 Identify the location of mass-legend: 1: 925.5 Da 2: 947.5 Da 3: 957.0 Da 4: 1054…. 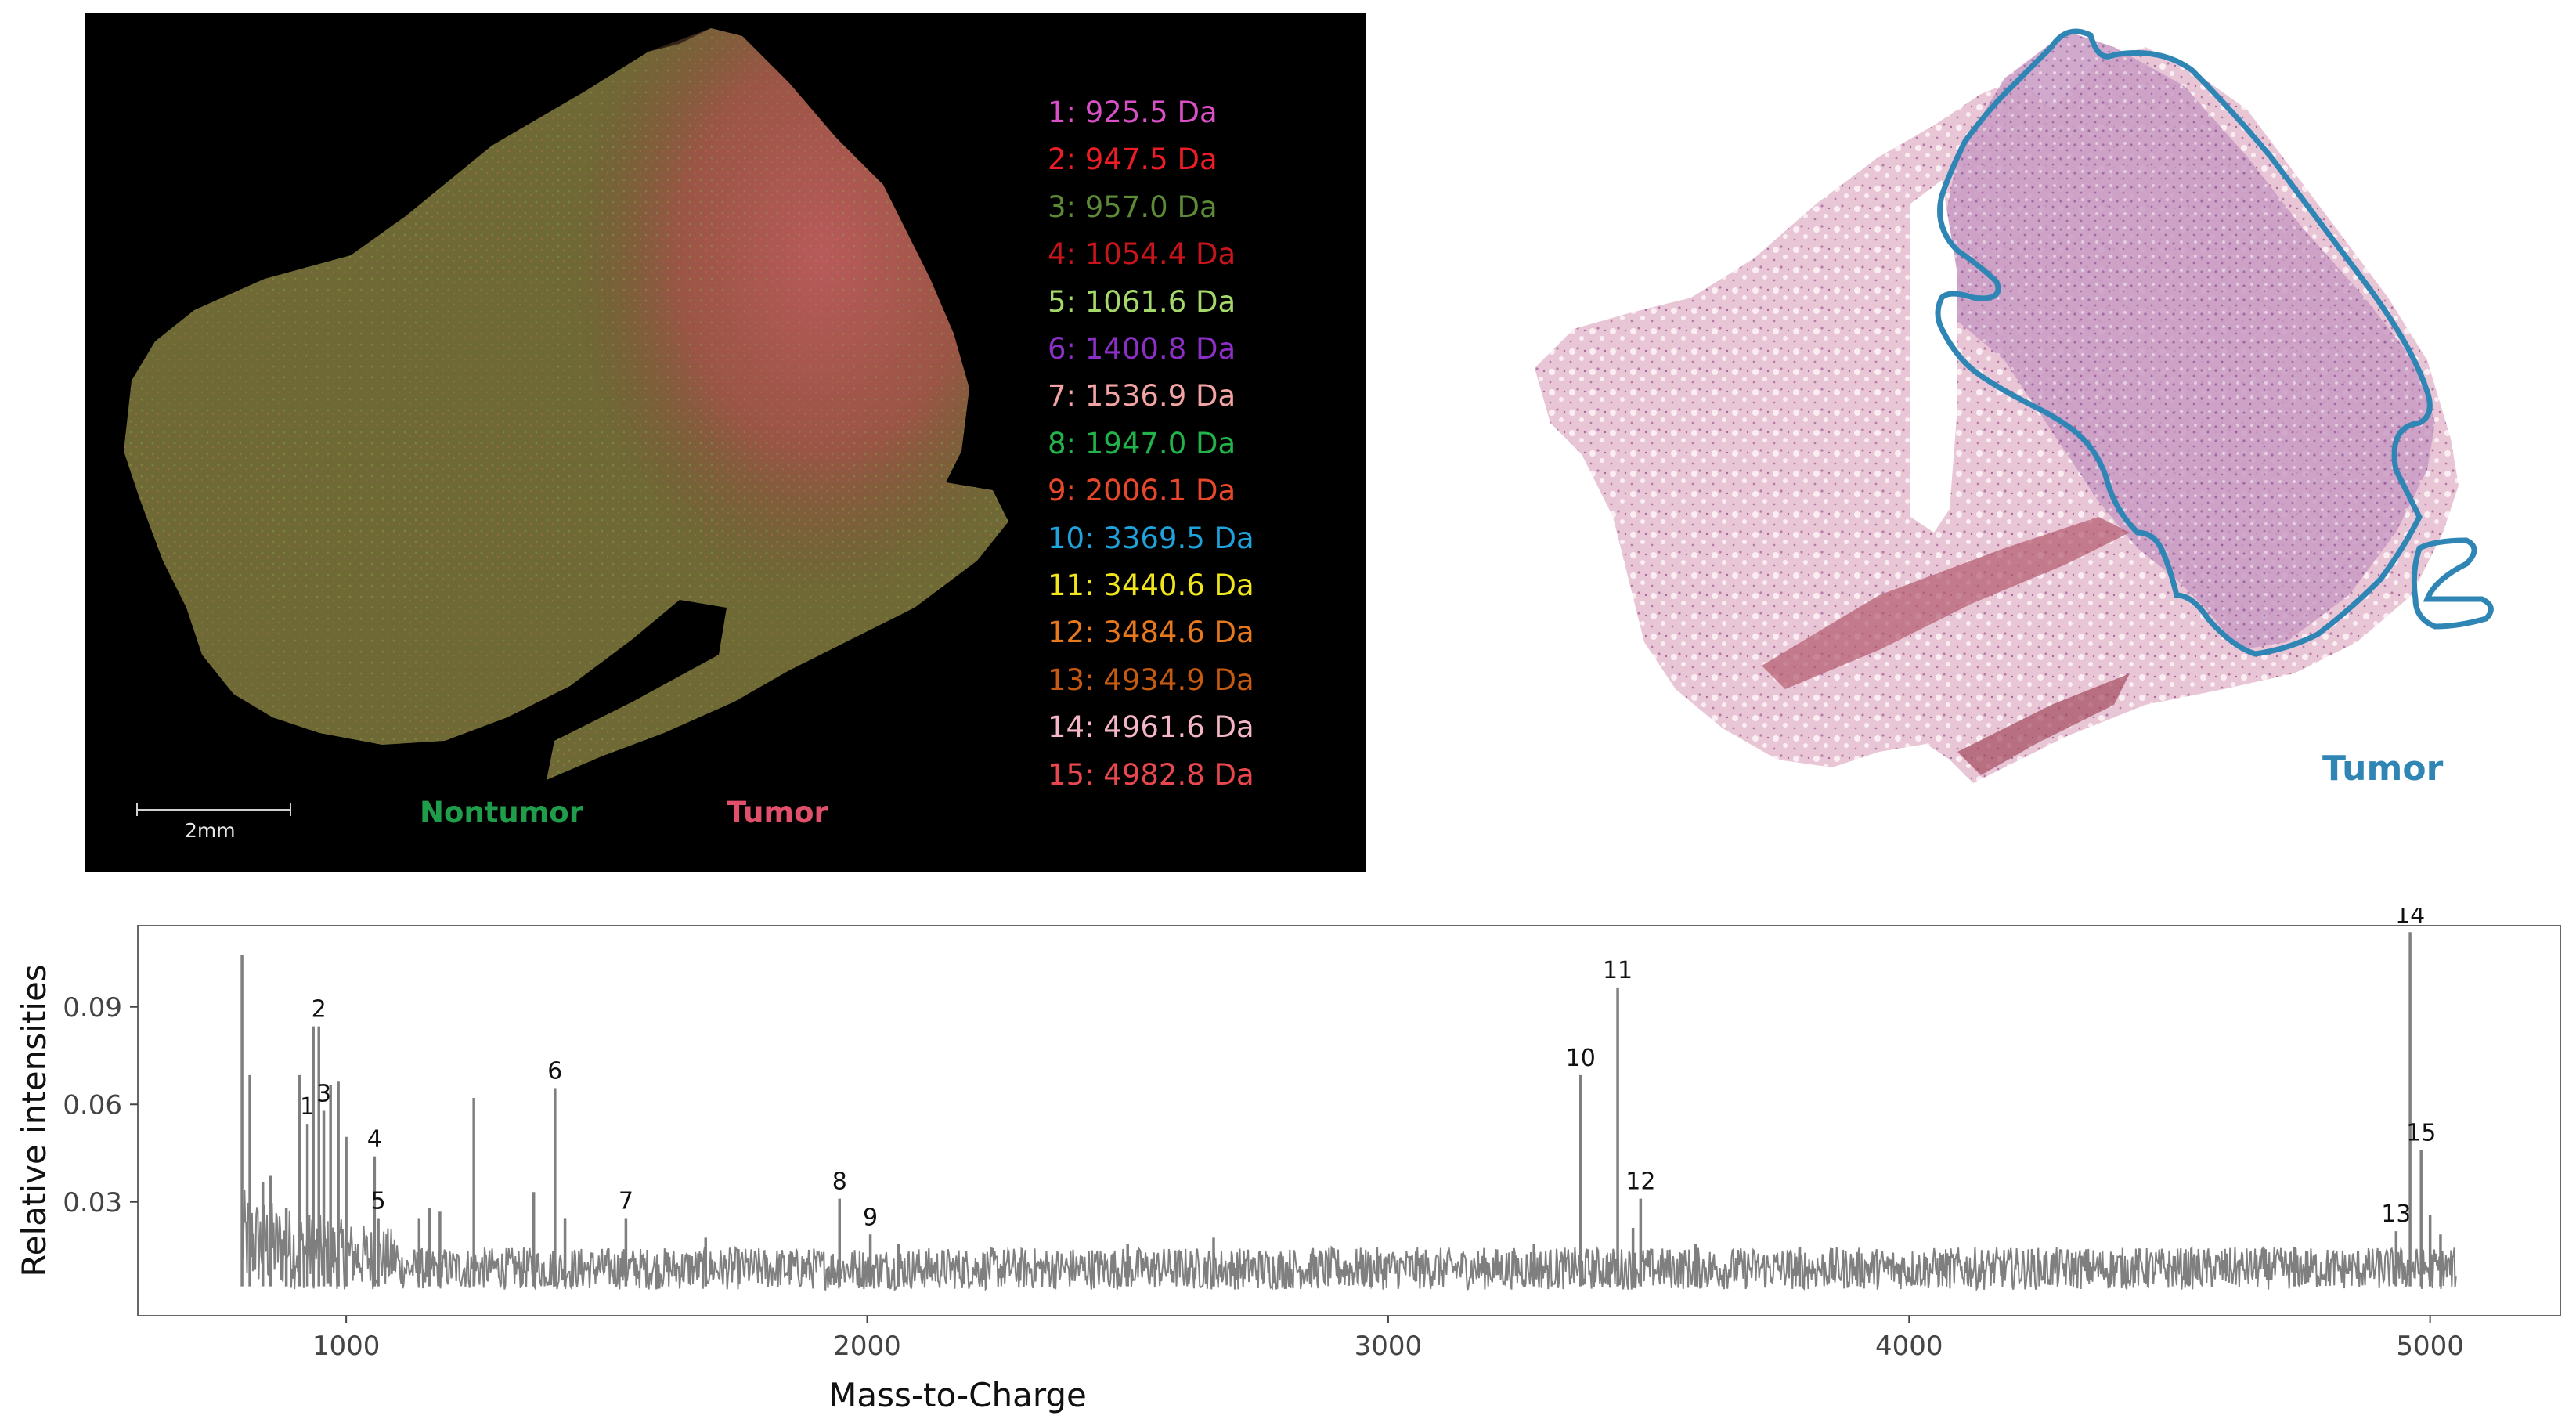
(1151, 444).